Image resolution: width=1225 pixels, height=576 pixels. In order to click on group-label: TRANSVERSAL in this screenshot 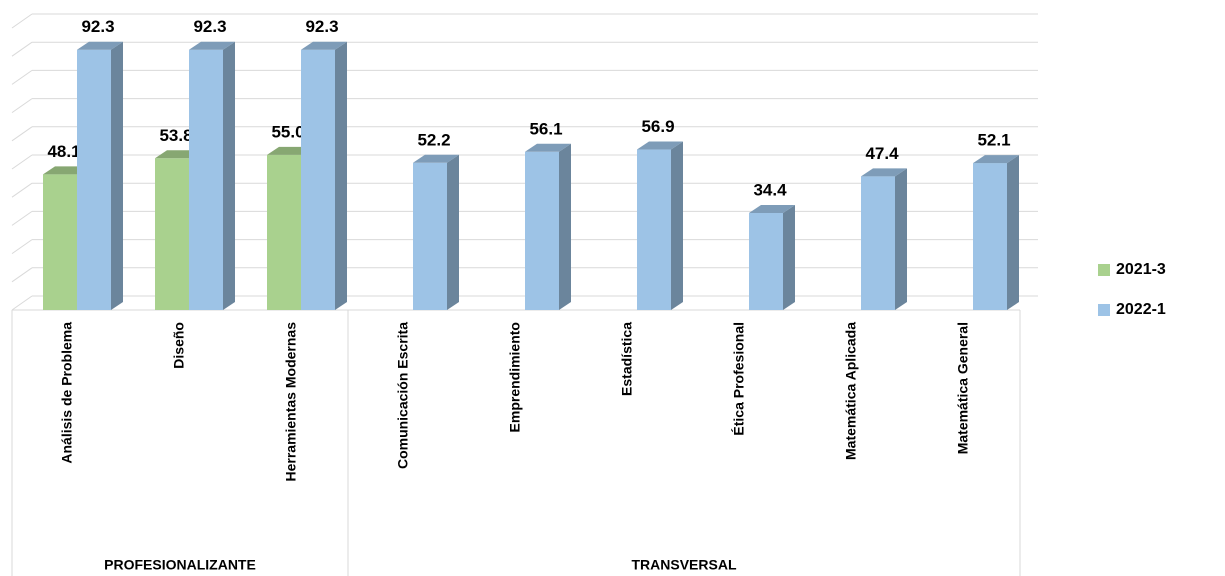, I will do `click(683, 565)`.